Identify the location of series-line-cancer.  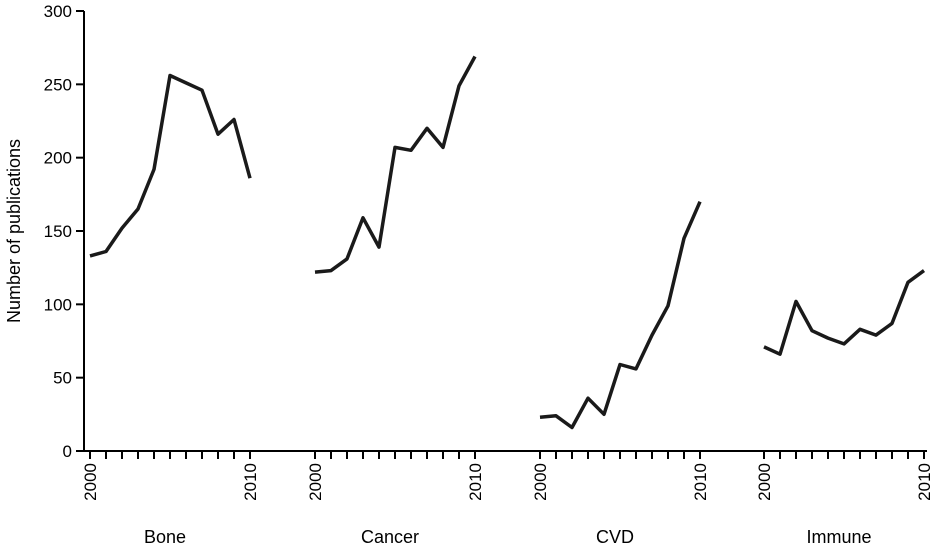
(395, 164).